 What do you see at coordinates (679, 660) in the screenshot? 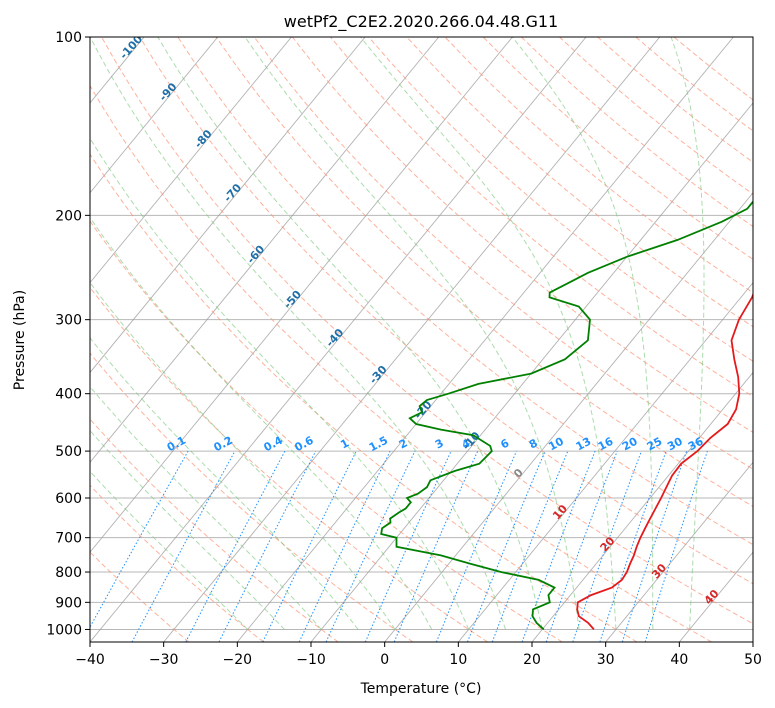
I see `x-tick-label: 40` at bounding box center [679, 660].